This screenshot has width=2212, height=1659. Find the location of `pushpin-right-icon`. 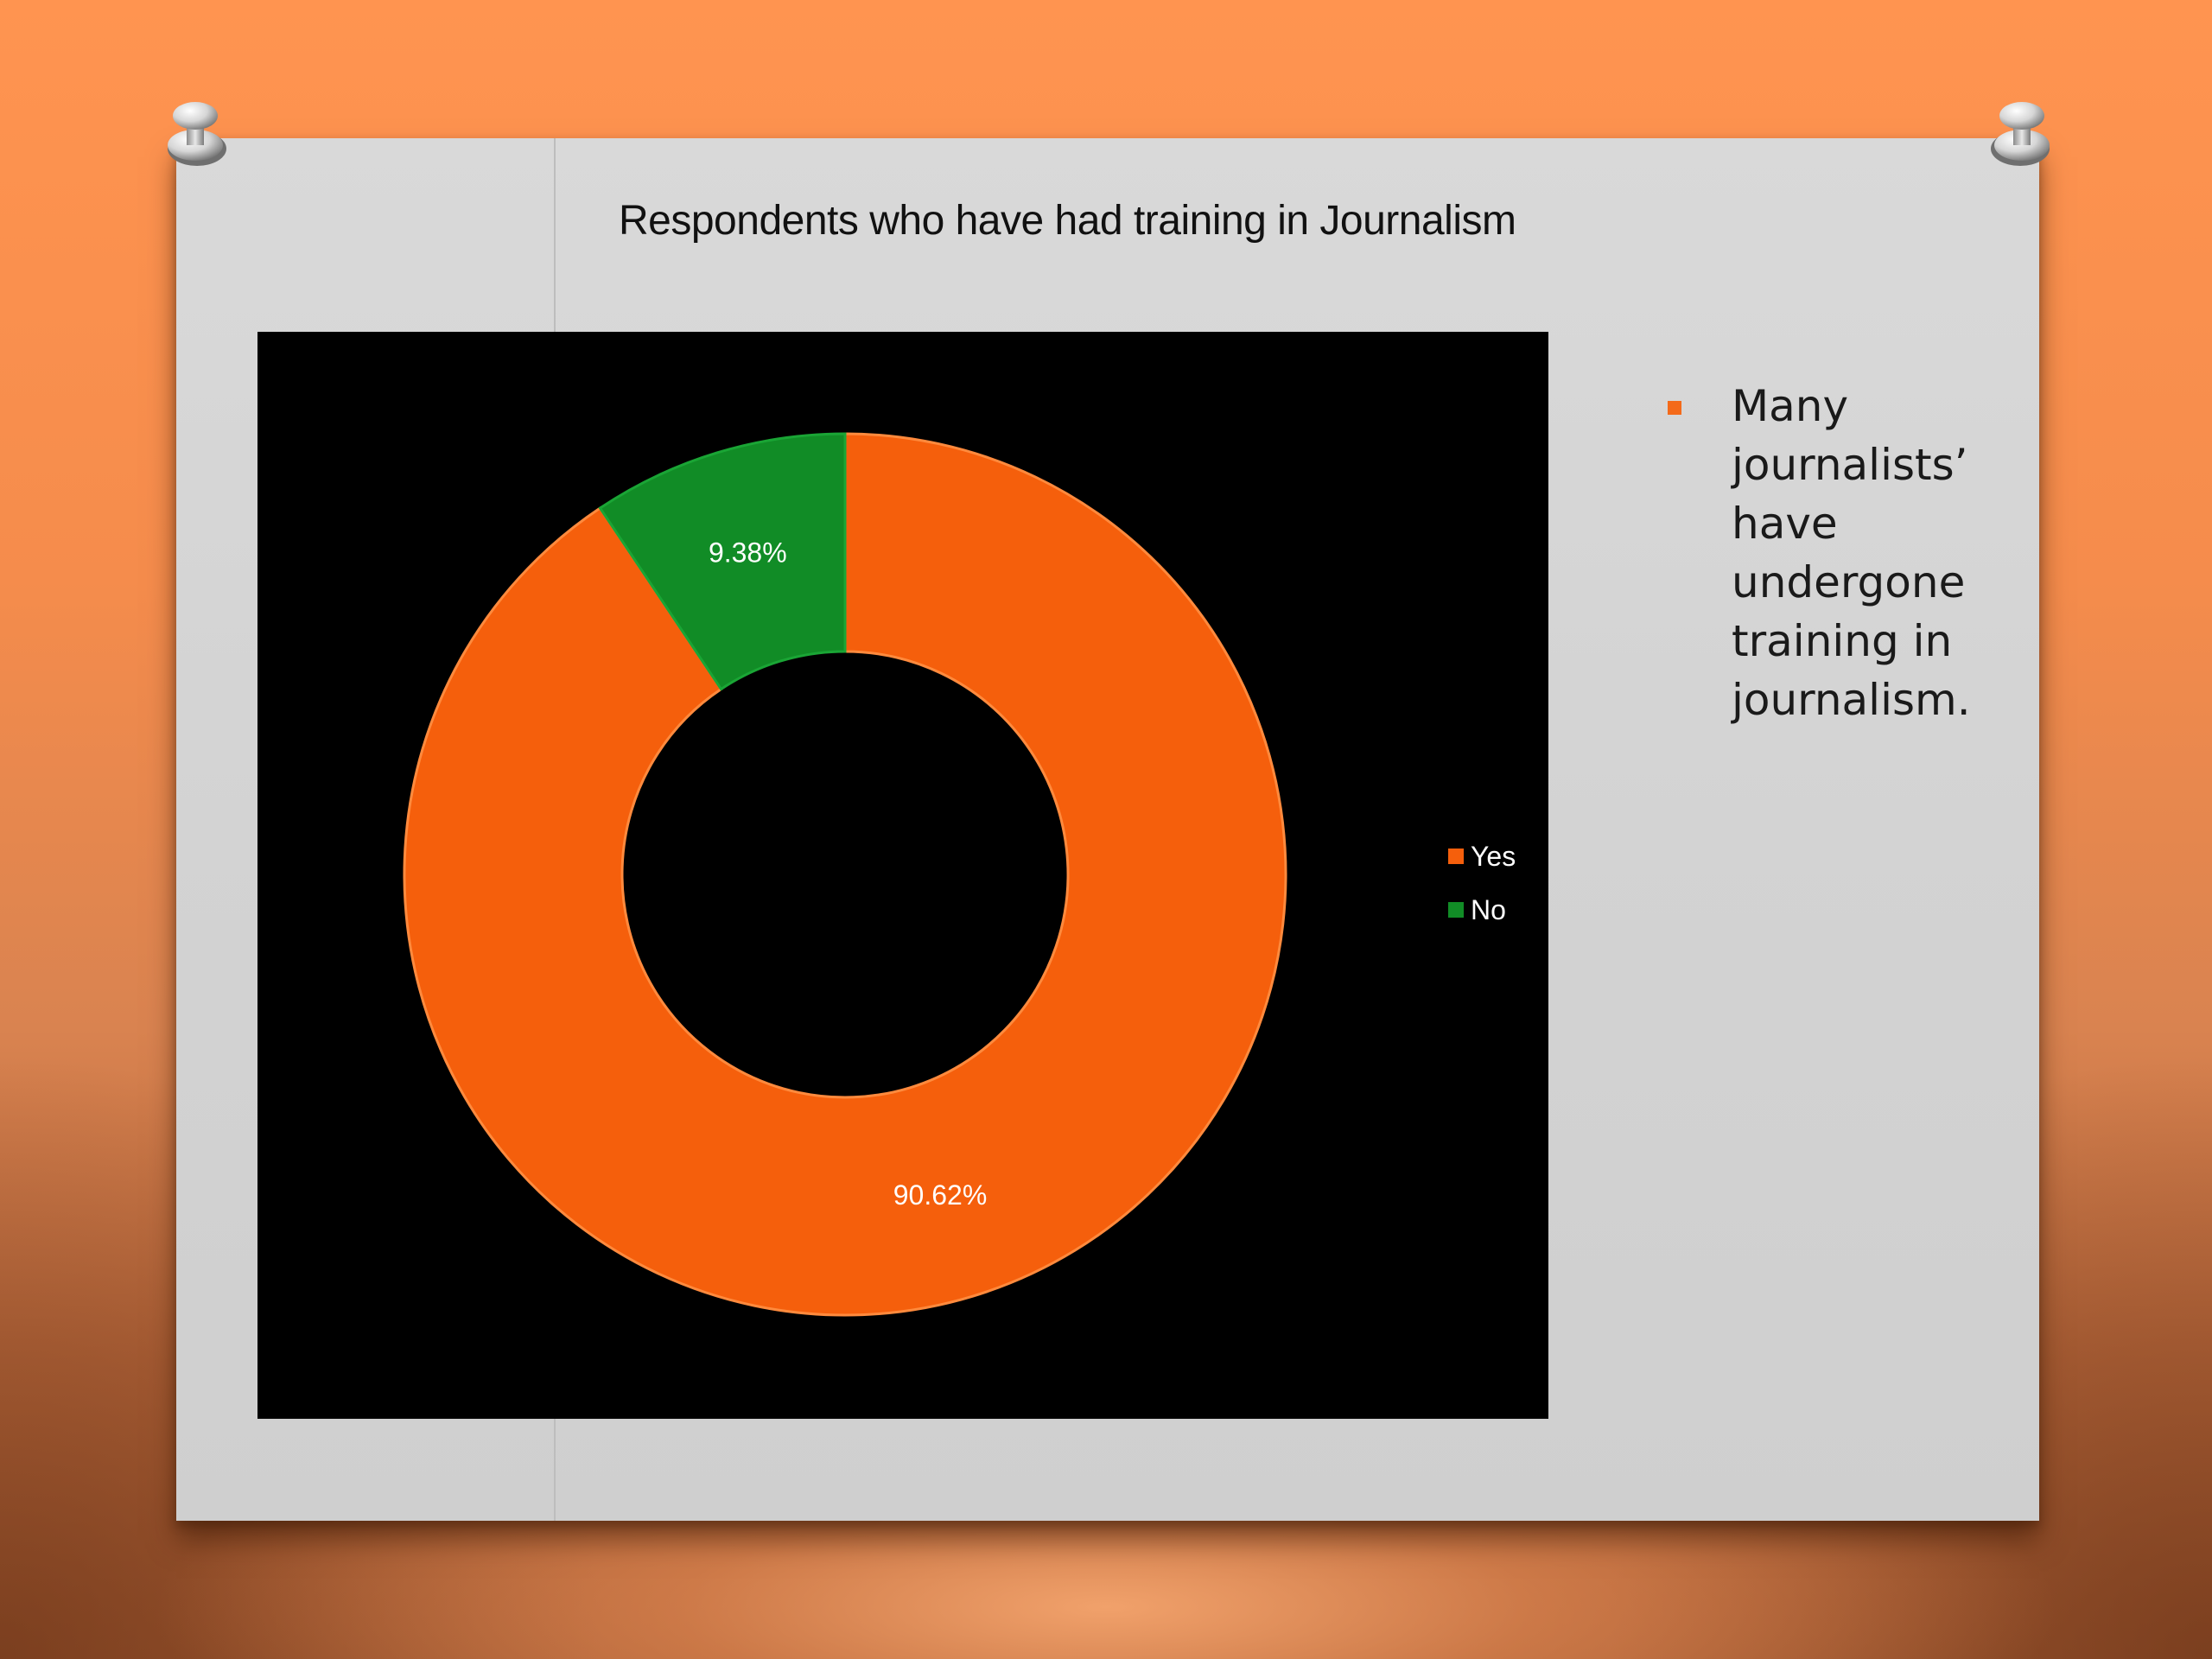

pushpin-right-icon is located at coordinates (2020, 134).